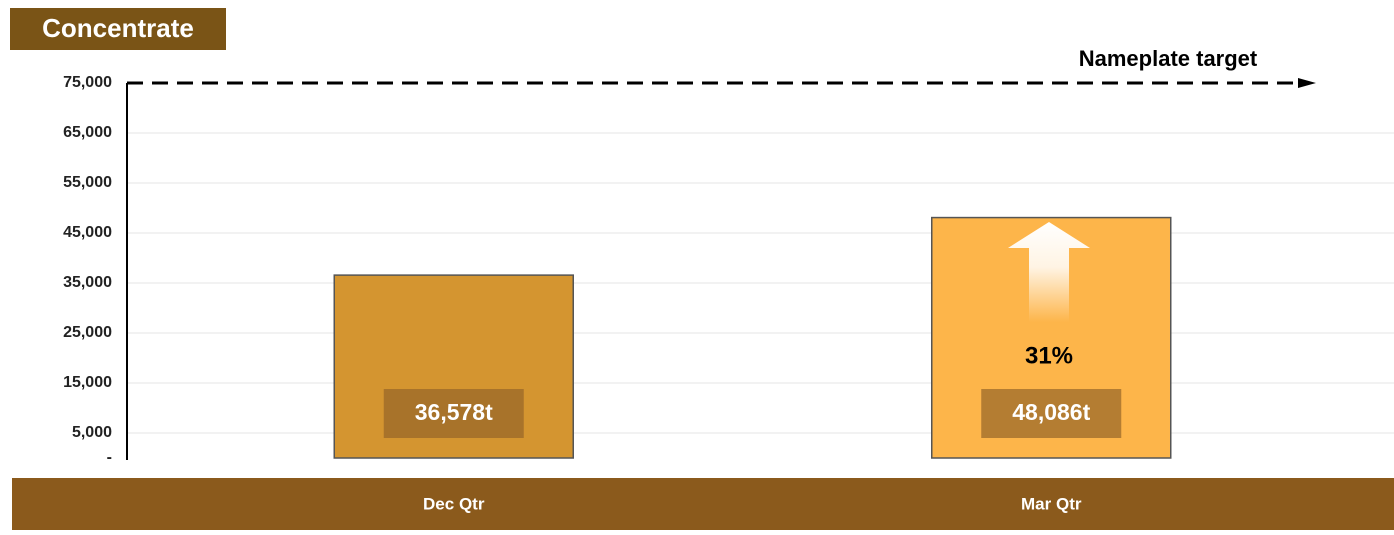 The image size is (1394, 535). I want to click on title-box, so click(118, 29).